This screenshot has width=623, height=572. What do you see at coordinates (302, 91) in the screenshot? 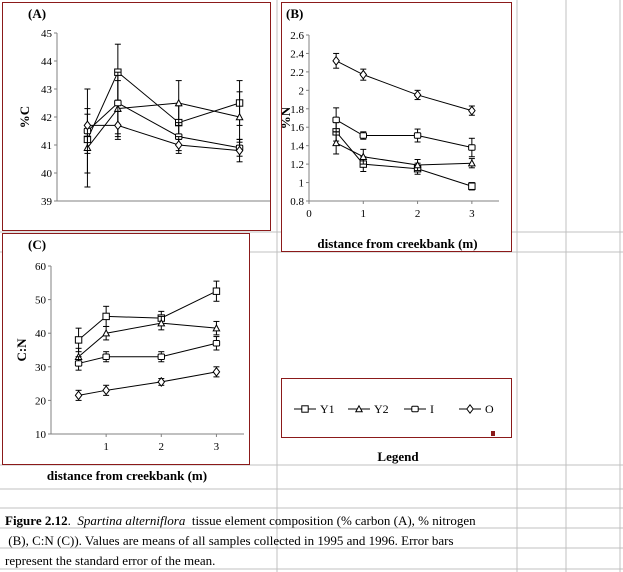
I see `y-tick-label: 2` at bounding box center [302, 91].